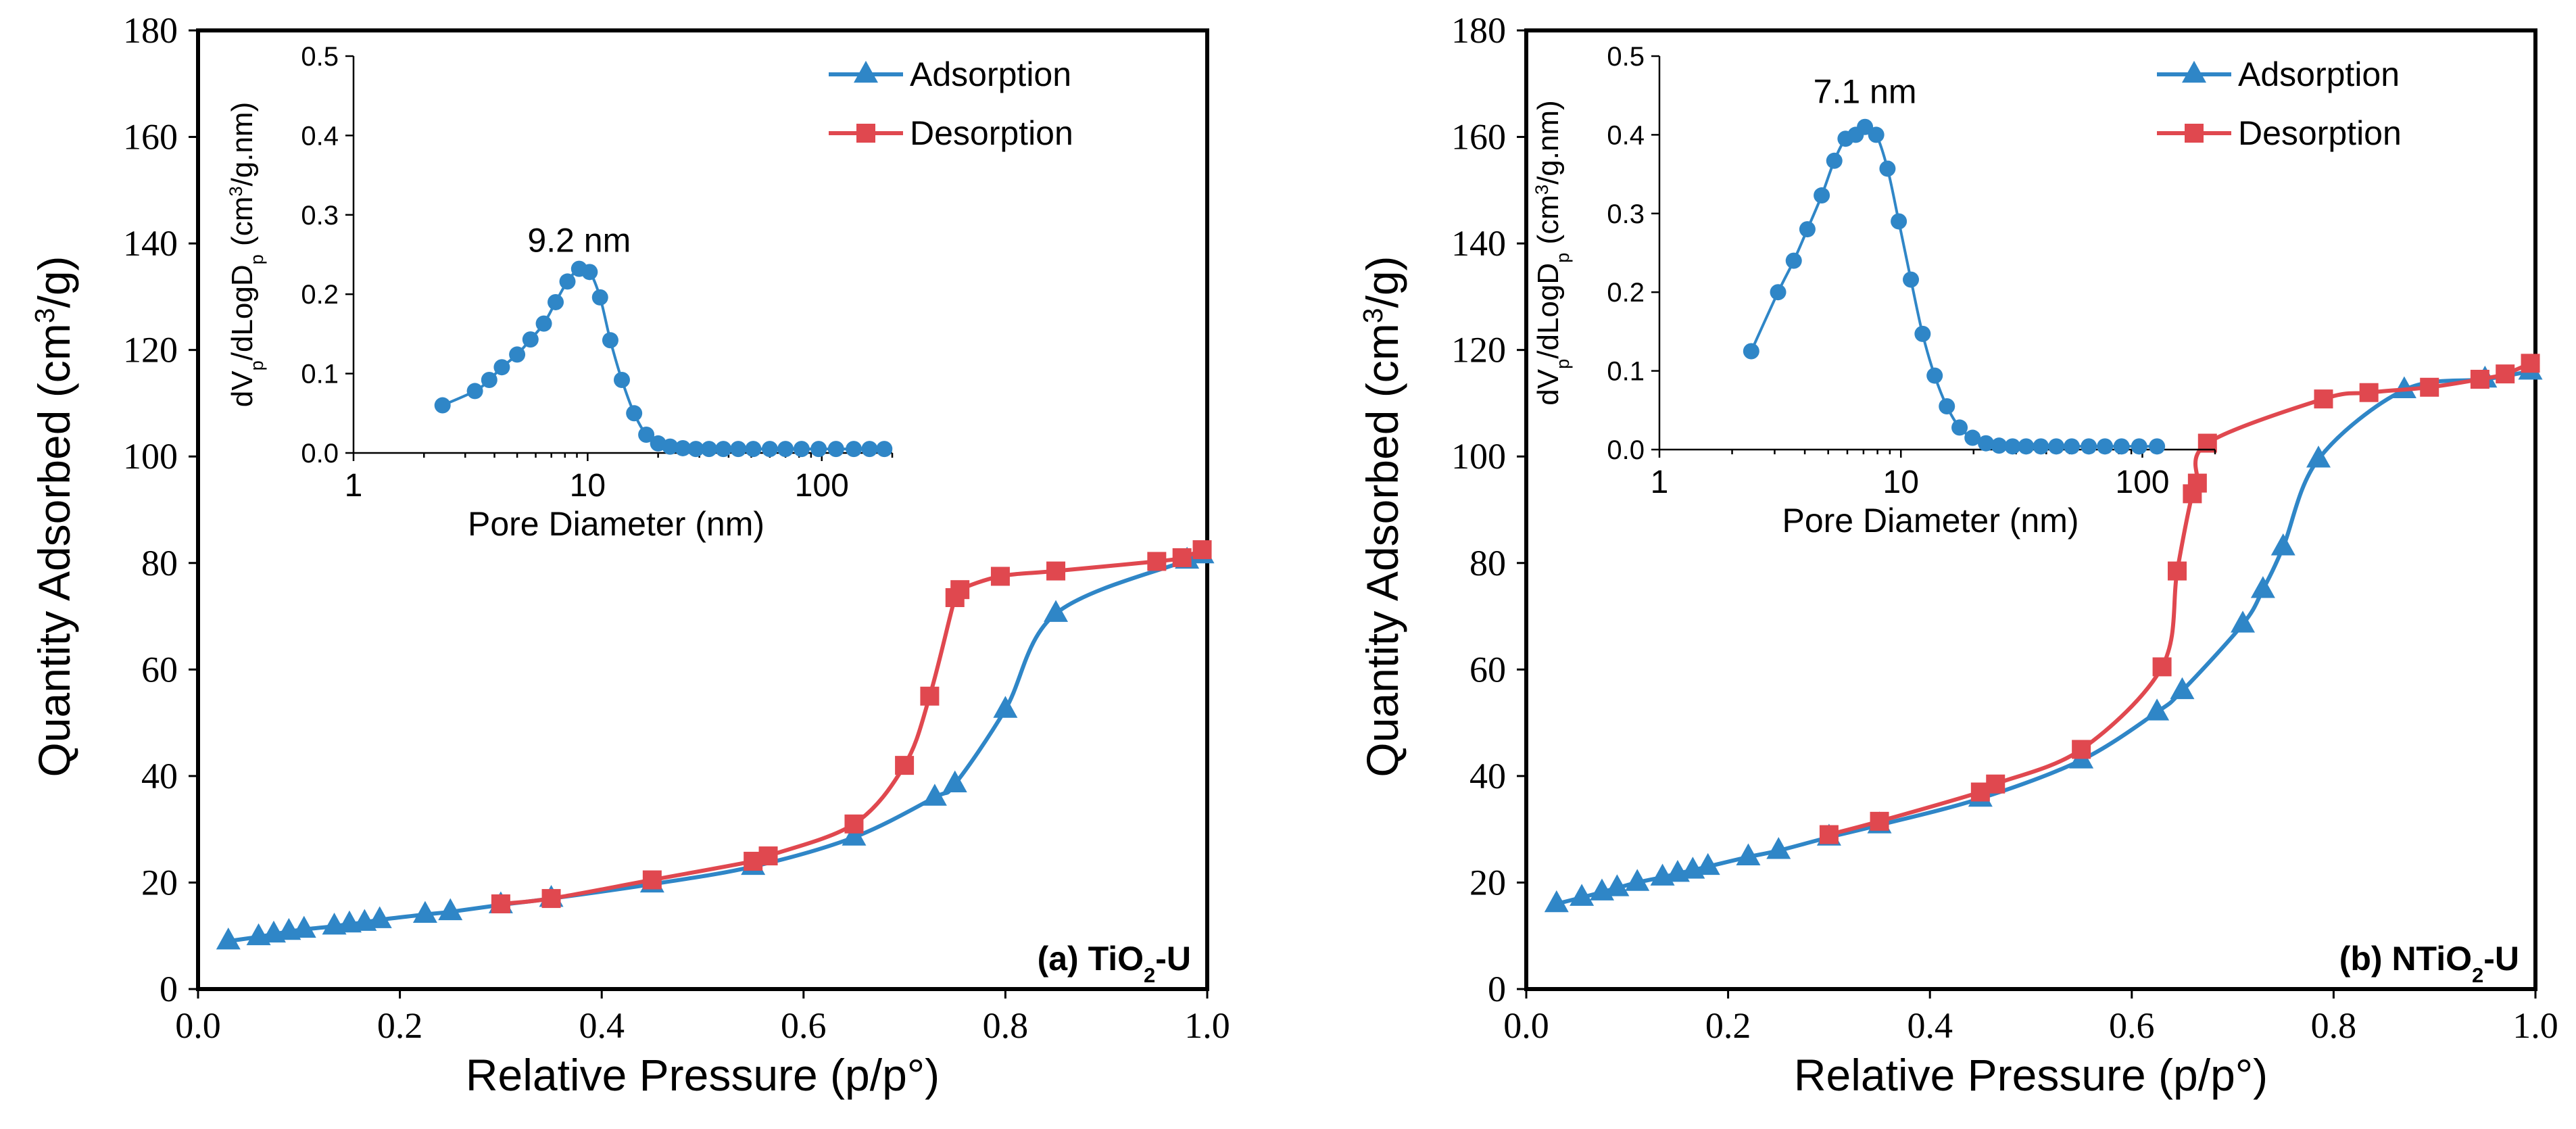 The height and width of the screenshot is (1129, 2576). Describe the element at coordinates (1865, 91) in the screenshot. I see `peak-annotation: 7.1 nm` at that location.